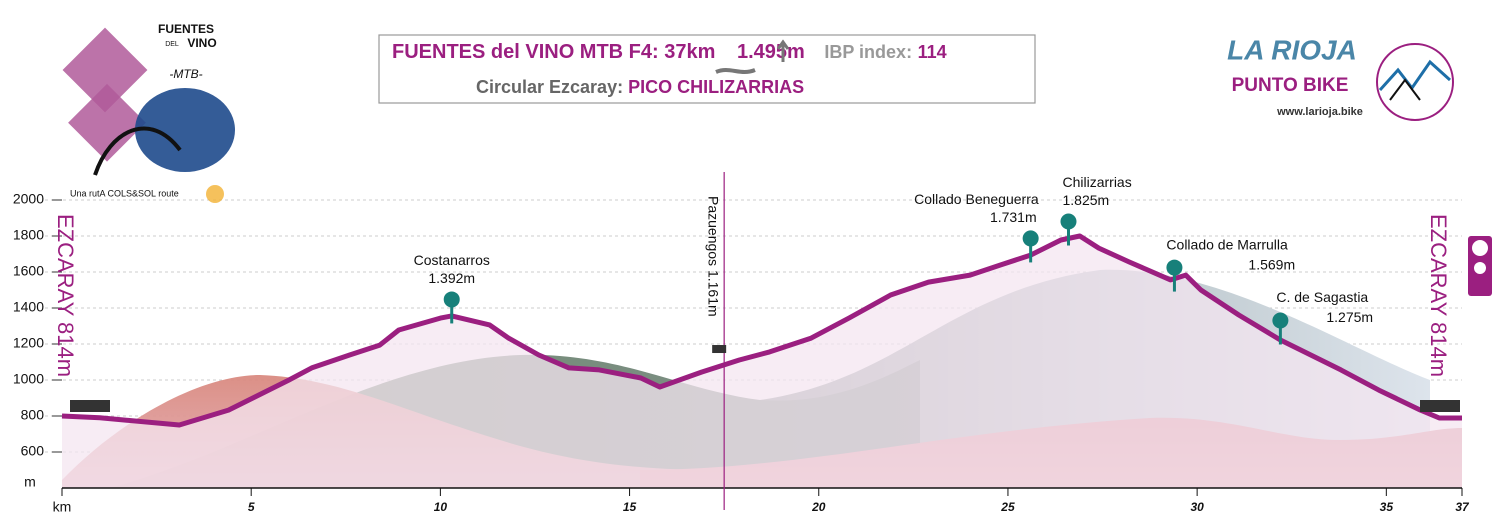  What do you see at coordinates (783, 50) in the screenshot?
I see `climb-icon` at bounding box center [783, 50].